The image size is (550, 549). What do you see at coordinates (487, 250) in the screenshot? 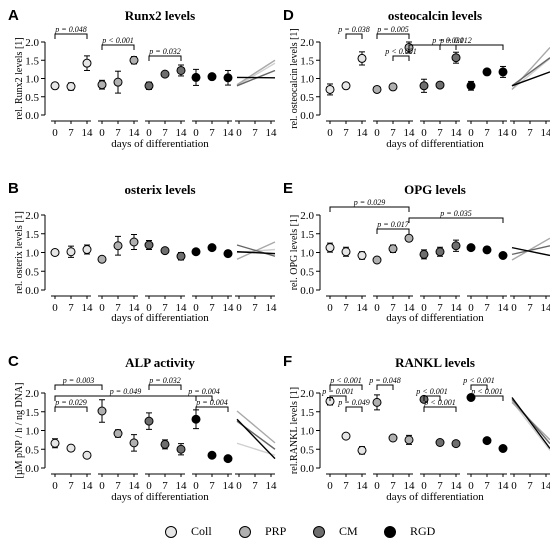
I see `data-point-e-rgd` at bounding box center [487, 250].